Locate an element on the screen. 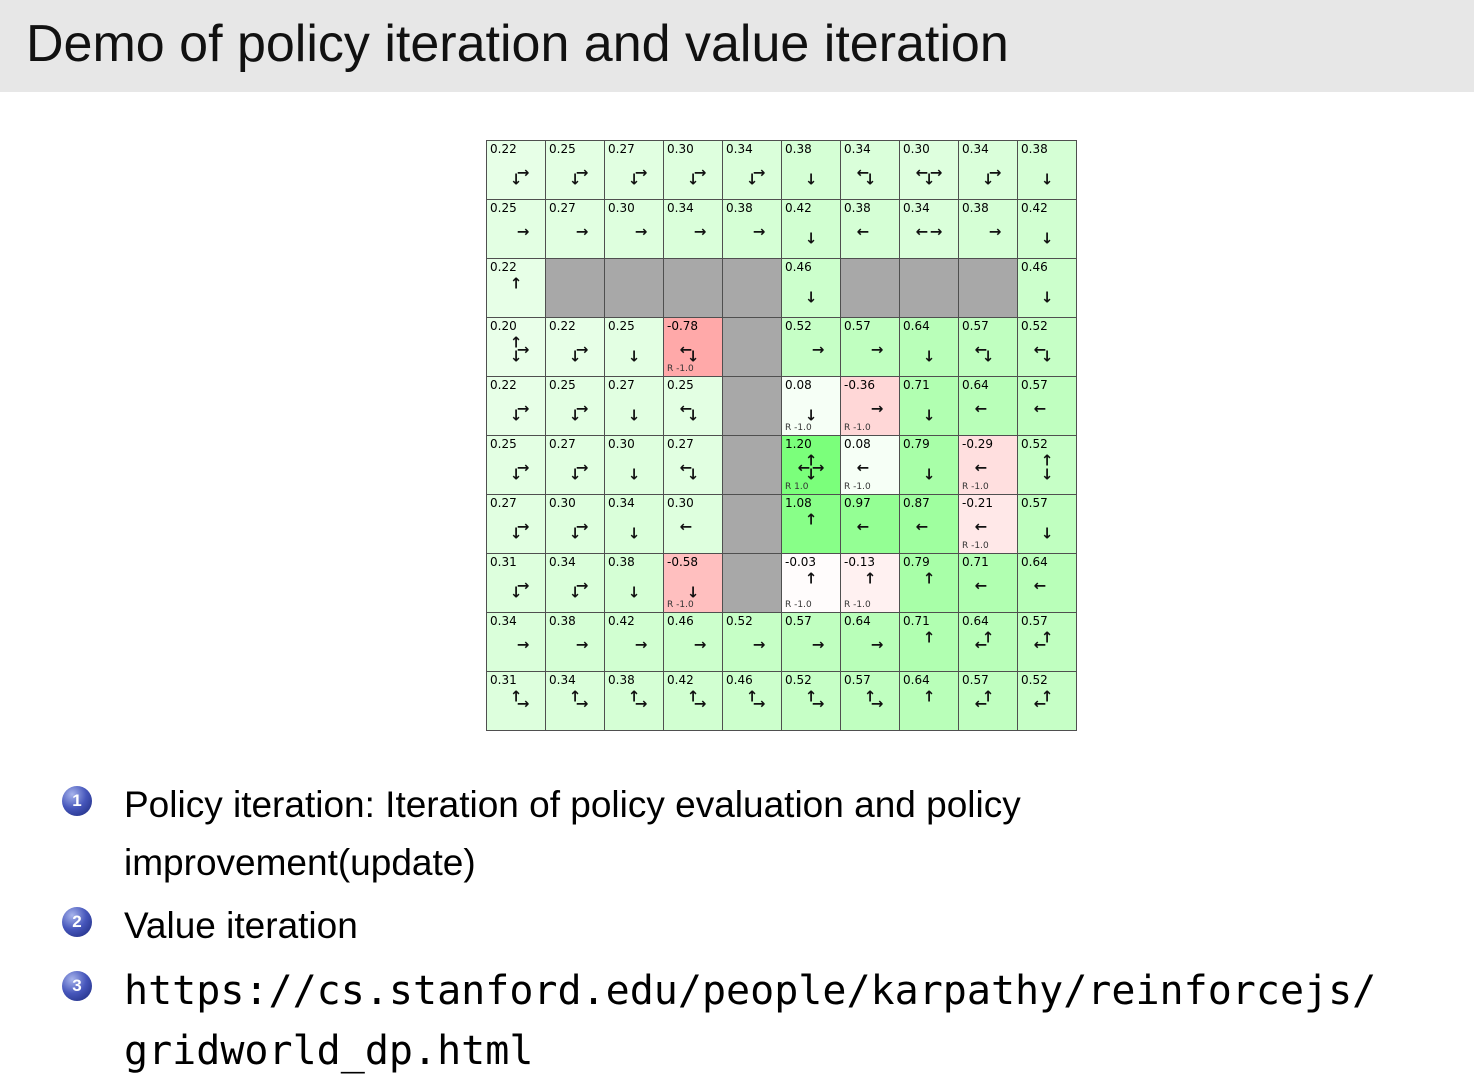  cell-value: 0.38 is located at coordinates (739, 208).